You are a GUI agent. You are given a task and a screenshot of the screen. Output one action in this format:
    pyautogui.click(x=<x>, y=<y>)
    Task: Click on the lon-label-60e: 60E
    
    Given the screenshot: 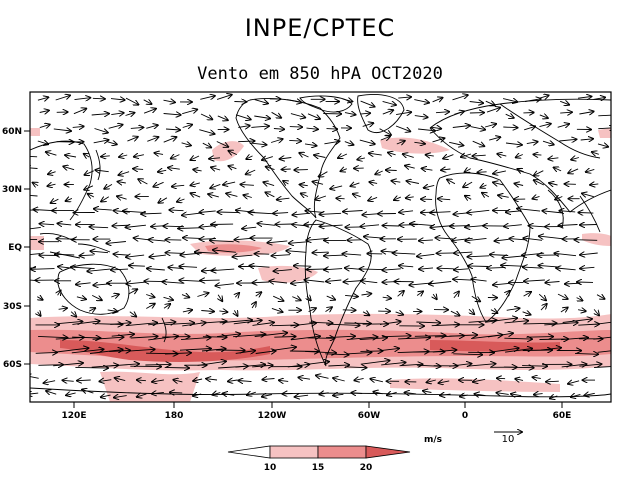 What is the action you would take?
    pyautogui.click(x=562, y=416)
    